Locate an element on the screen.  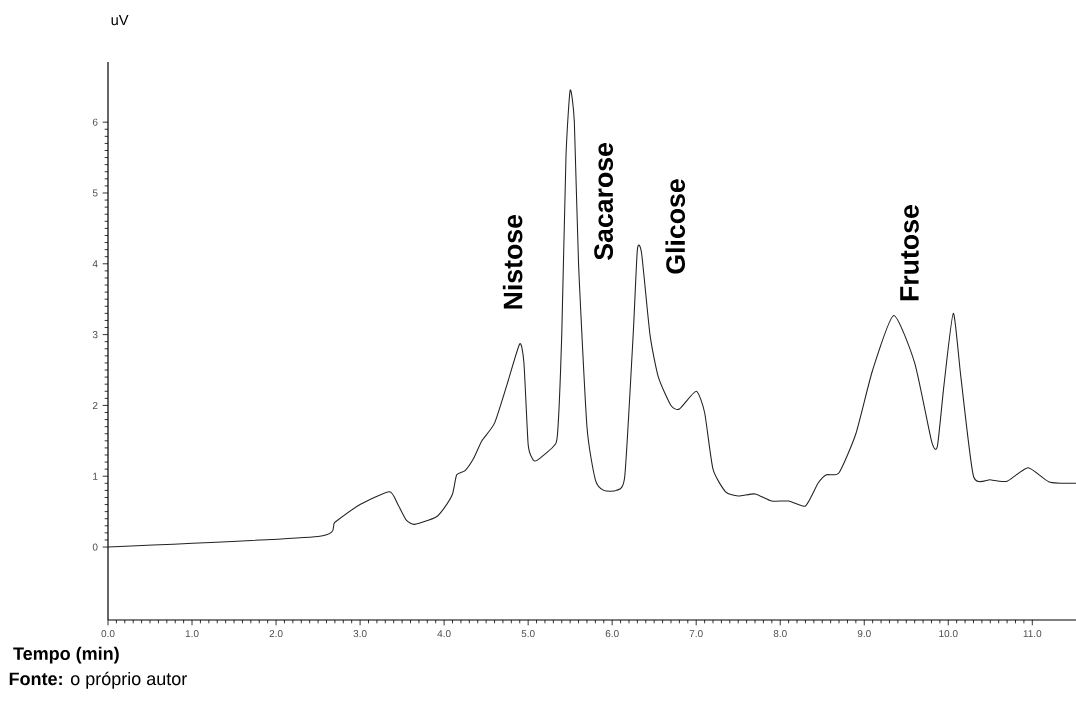
x-tick-label: 6.0 is located at coordinates (612, 634).